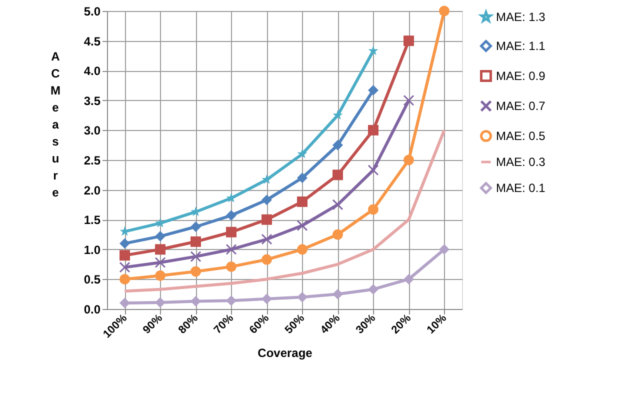  What do you see at coordinates (92, 41) in the screenshot?
I see `y-tick-label: 4.5` at bounding box center [92, 41].